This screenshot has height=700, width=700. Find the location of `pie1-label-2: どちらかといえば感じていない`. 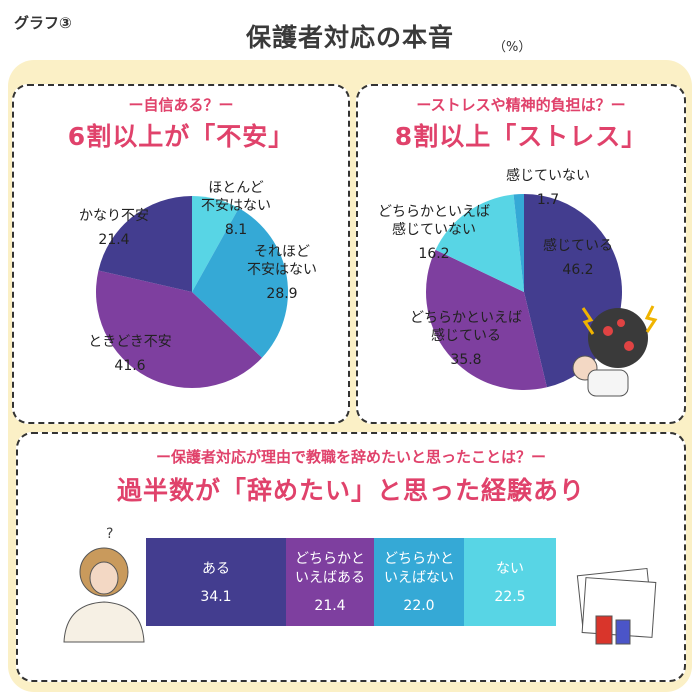

pie1-label-2: どちらかといえば感じていない is located at coordinates (434, 221).